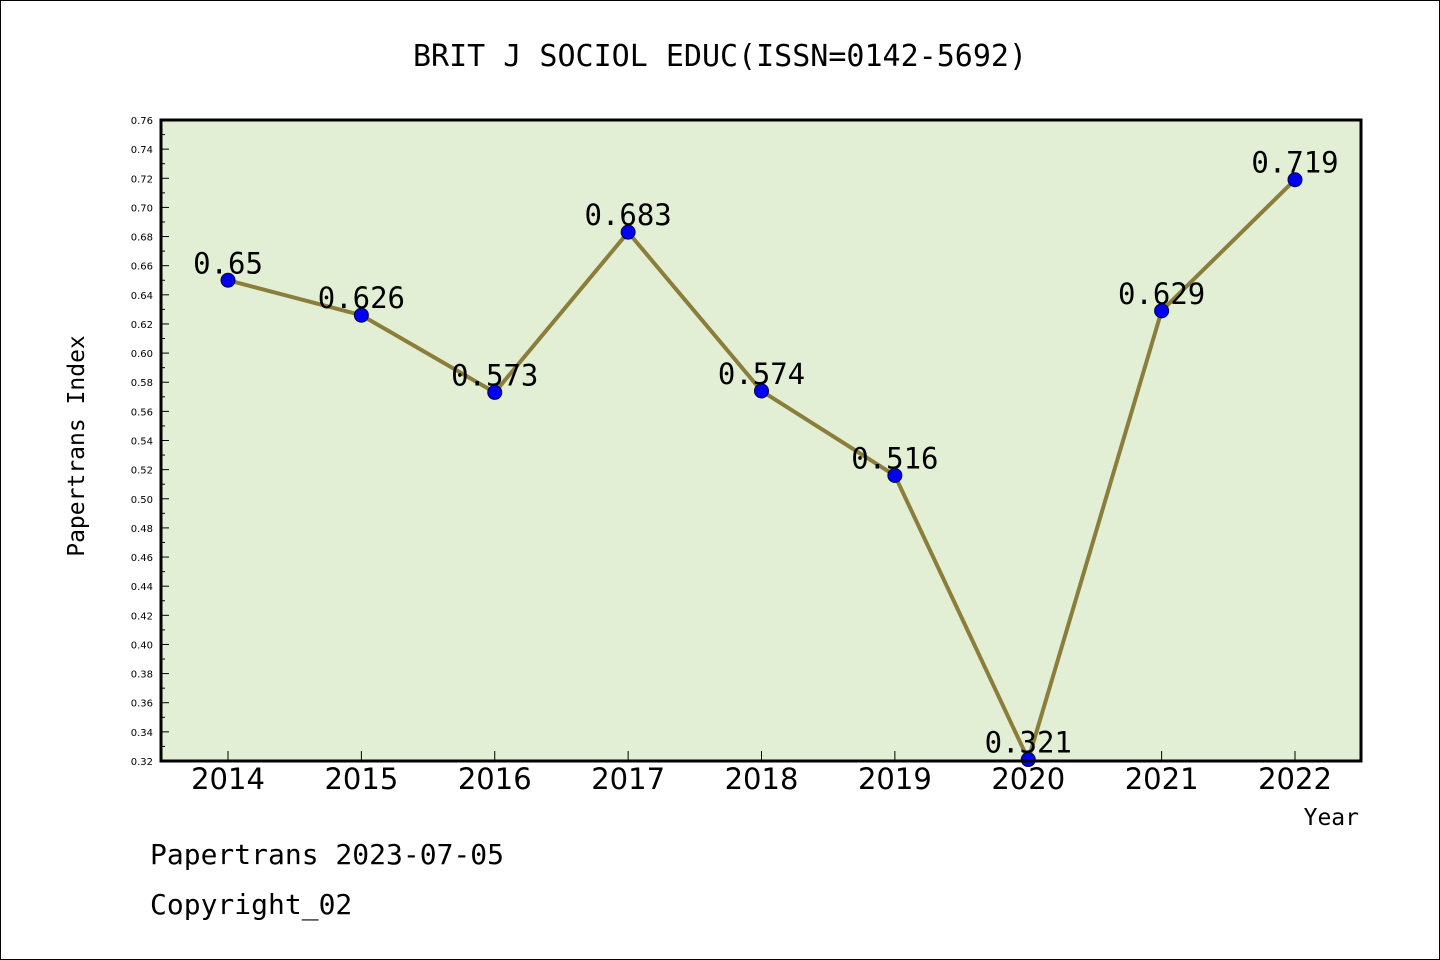 The width and height of the screenshot is (1440, 960). I want to click on y-tick-label: 0.72, so click(142, 179).